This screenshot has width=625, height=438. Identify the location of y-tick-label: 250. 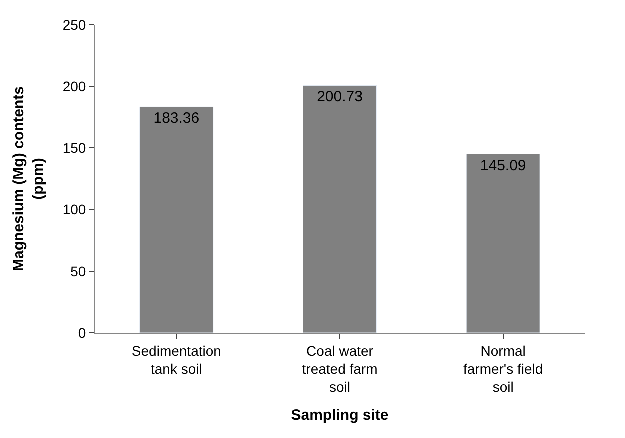
(74, 24).